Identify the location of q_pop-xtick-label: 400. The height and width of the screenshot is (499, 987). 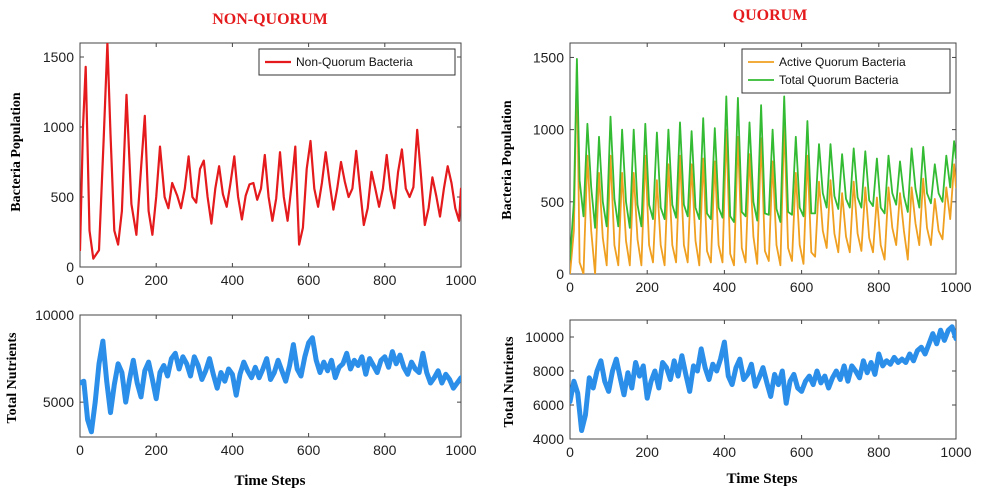
(725, 287).